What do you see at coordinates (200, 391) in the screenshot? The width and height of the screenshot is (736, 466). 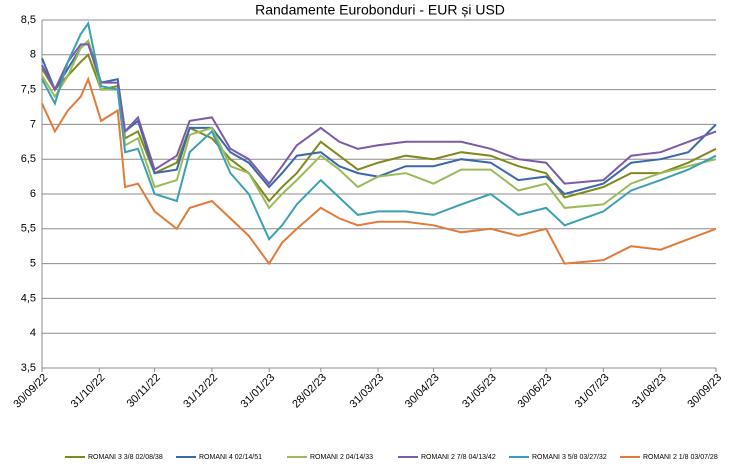 I see `x-tick-label: 31/12/22` at bounding box center [200, 391].